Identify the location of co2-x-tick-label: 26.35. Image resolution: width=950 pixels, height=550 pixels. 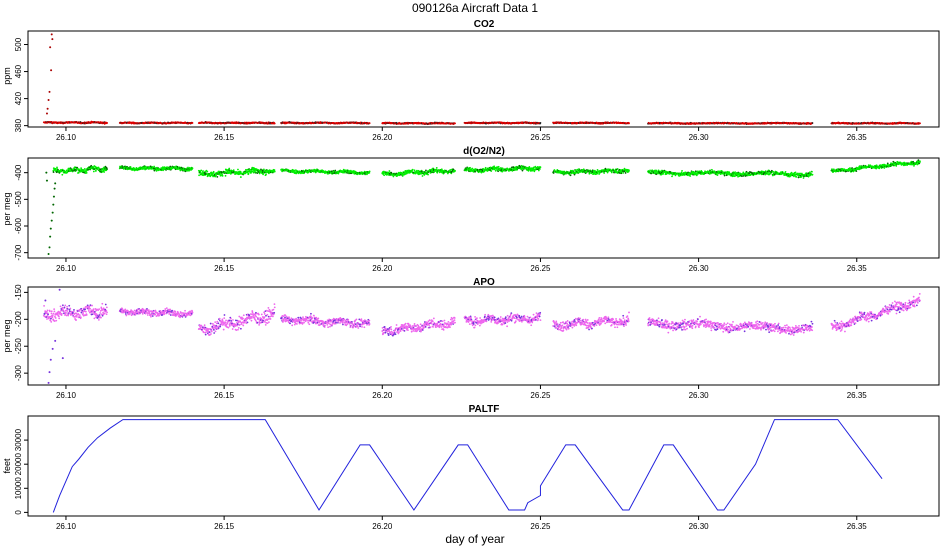
(857, 137).